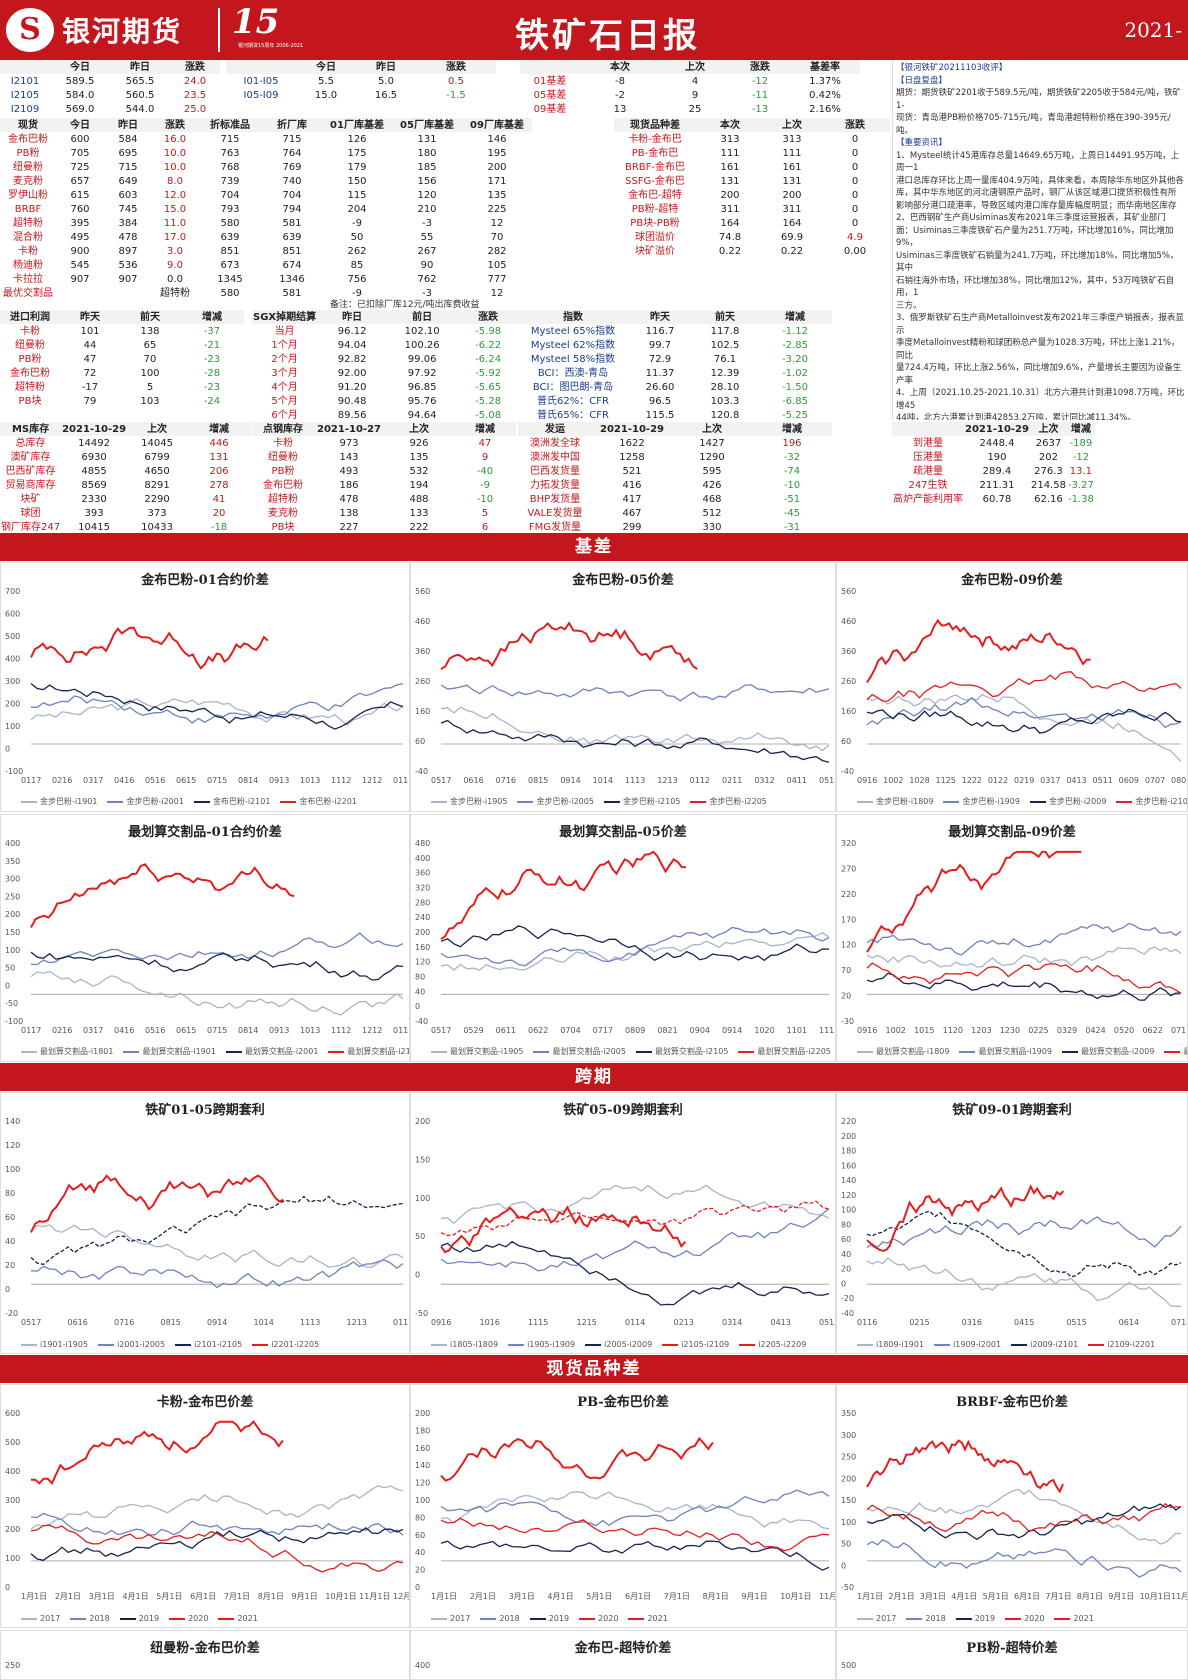 This screenshot has width=1188, height=1680. Describe the element at coordinates (80, 181) in the screenshot. I see `table-cell: 657` at that location.